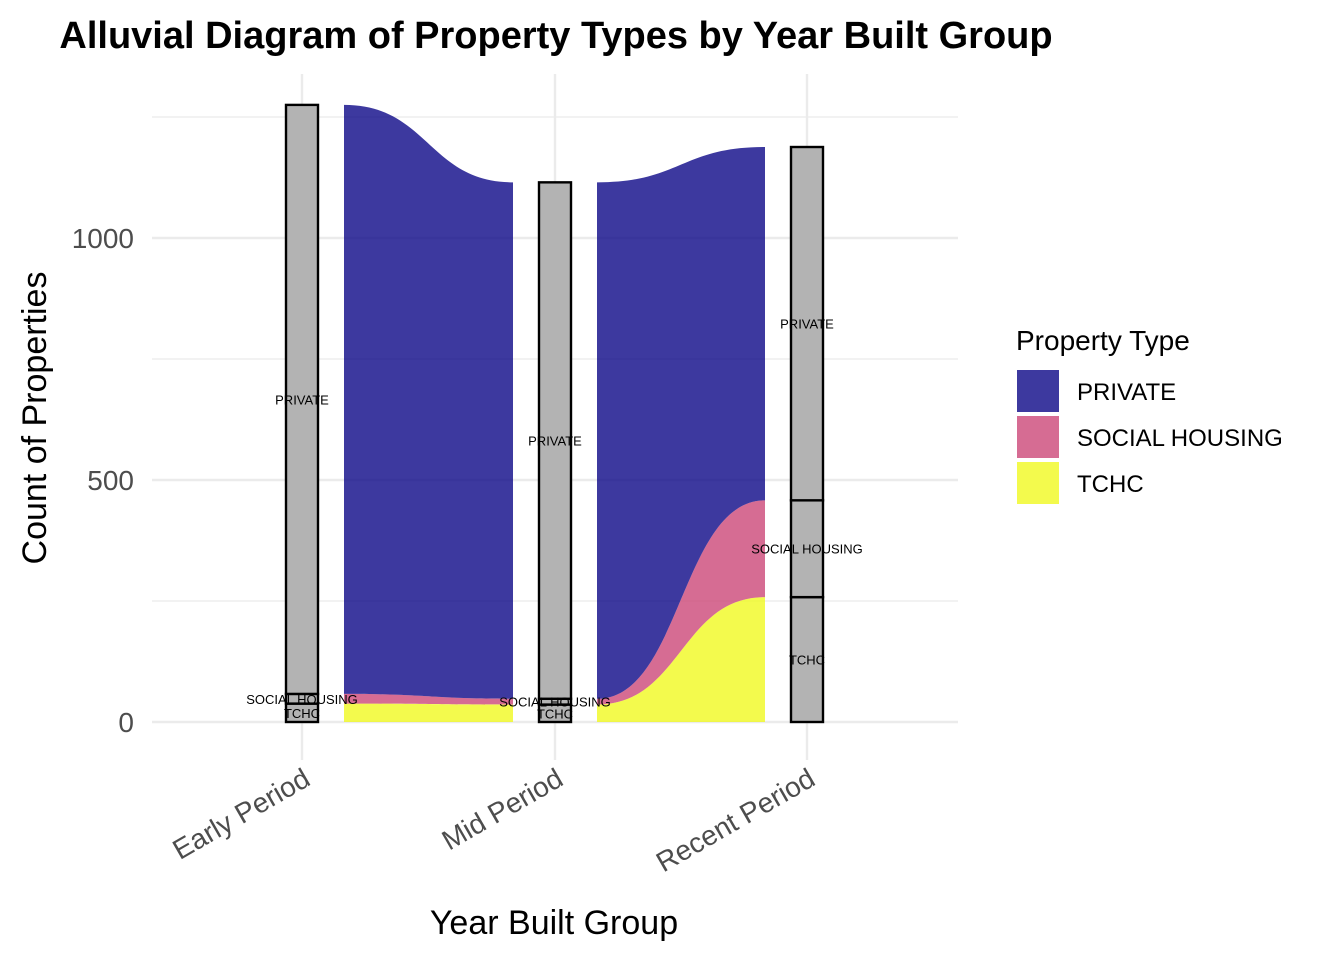 This screenshot has width=1344, height=960. Describe the element at coordinates (302, 713) in the screenshot. I see `stratum-label-early-period-tchc: TCHC` at that location.